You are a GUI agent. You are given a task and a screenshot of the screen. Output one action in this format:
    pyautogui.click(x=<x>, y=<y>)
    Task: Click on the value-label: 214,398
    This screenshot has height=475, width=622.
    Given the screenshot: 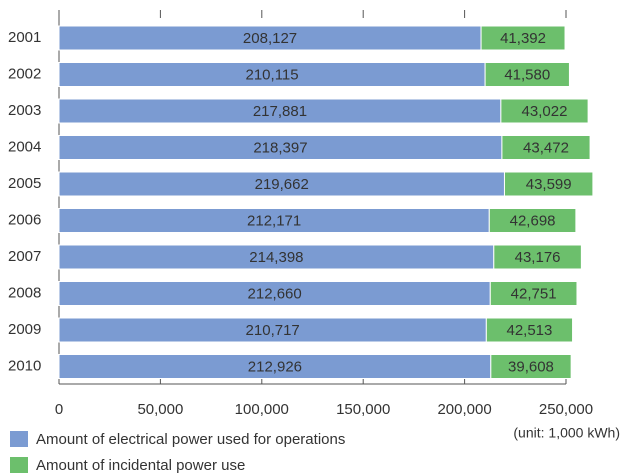 What is the action you would take?
    pyautogui.click(x=276, y=257)
    